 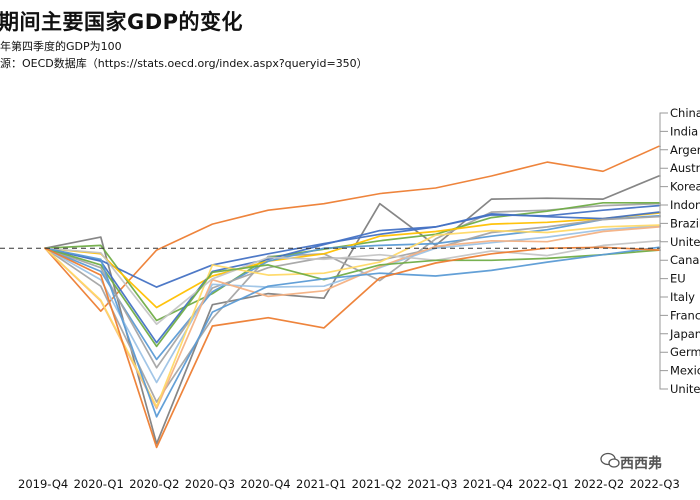 What do you see at coordinates (685, 260) in the screenshot?
I see `legend-label: Canad` at bounding box center [685, 260].